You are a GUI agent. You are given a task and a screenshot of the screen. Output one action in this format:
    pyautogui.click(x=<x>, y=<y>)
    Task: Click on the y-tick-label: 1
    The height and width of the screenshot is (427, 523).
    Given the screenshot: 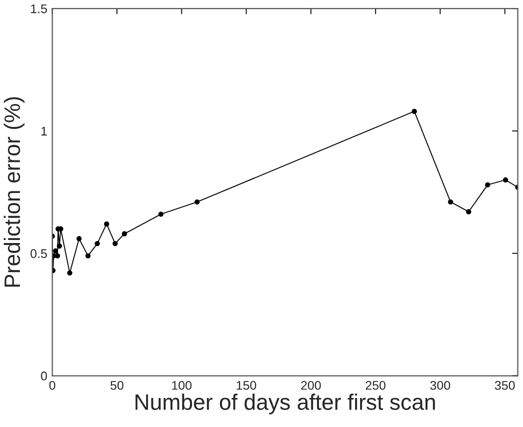 What is the action you would take?
    pyautogui.click(x=44, y=131)
    